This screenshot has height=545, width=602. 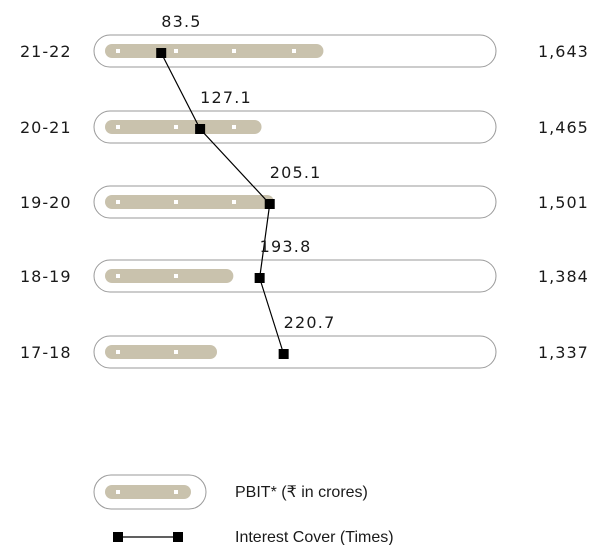 I want to click on legend-item-interest-cover: Interest Cover (Times), so click(x=253, y=537).